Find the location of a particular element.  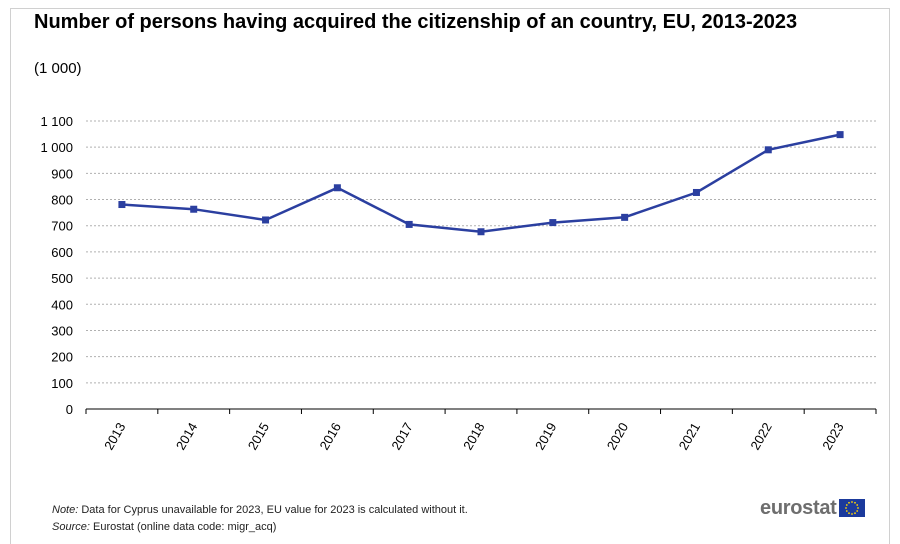

y-axis-ticks: 0 100 200 300 400 500 600 700 800 900 1 000 1 100 is located at coordinates (56, 265).